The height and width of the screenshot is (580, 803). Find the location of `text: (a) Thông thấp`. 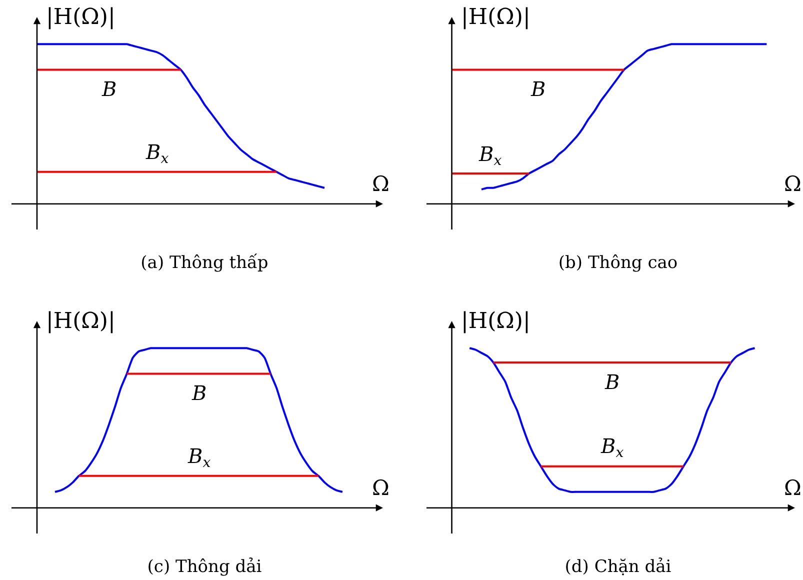

text: (a) Thông thấp is located at coordinates (204, 262).